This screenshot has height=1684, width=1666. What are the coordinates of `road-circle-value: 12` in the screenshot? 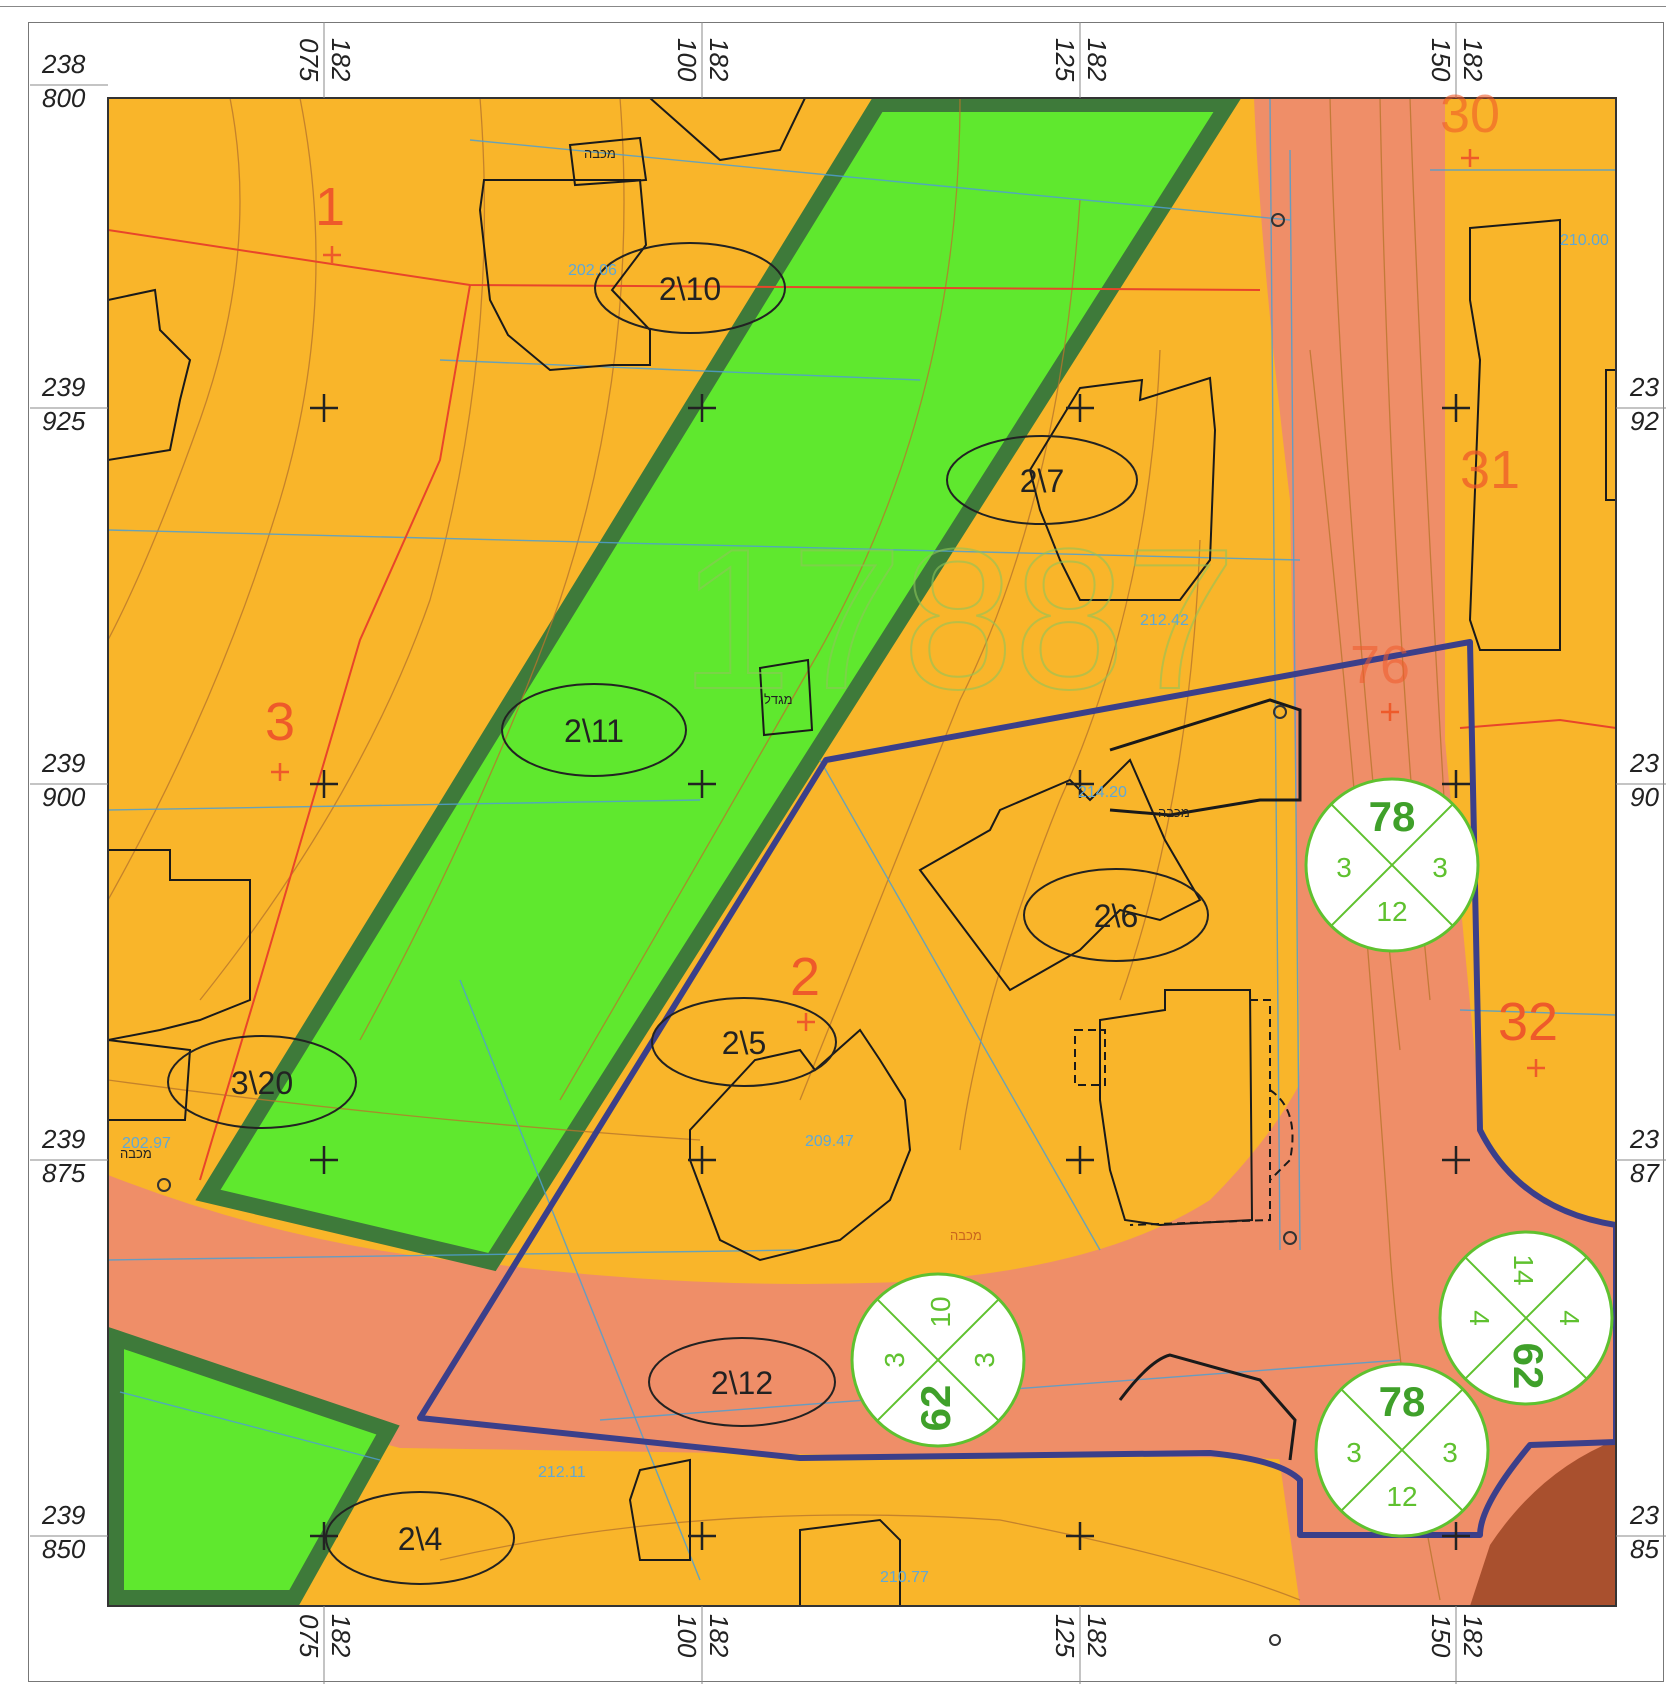 It's located at (1391, 911).